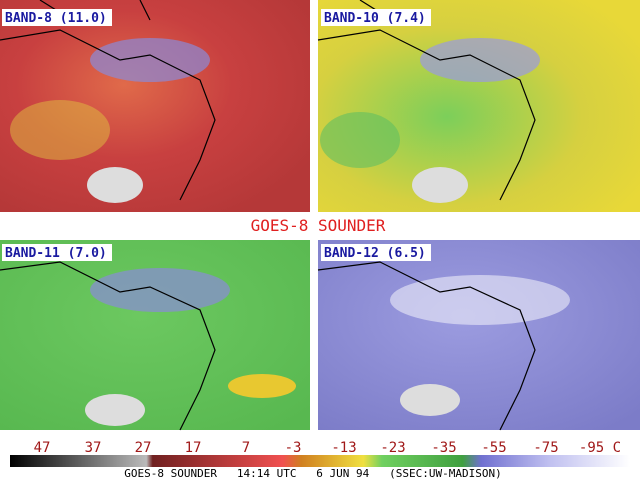 This screenshot has height=480, width=640. Describe the element at coordinates (143, 448) in the screenshot. I see `scale-label: 27` at that location.